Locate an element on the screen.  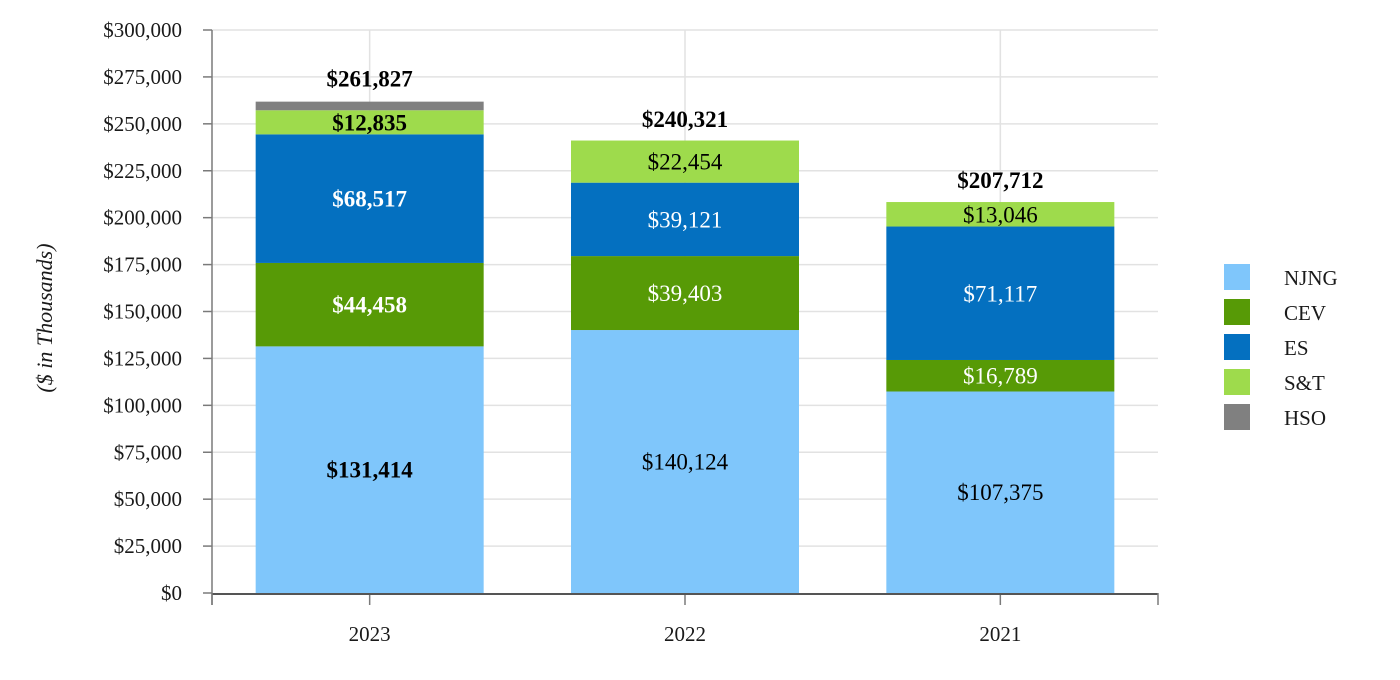
segment-label: $13,046 is located at coordinates (1000, 214).